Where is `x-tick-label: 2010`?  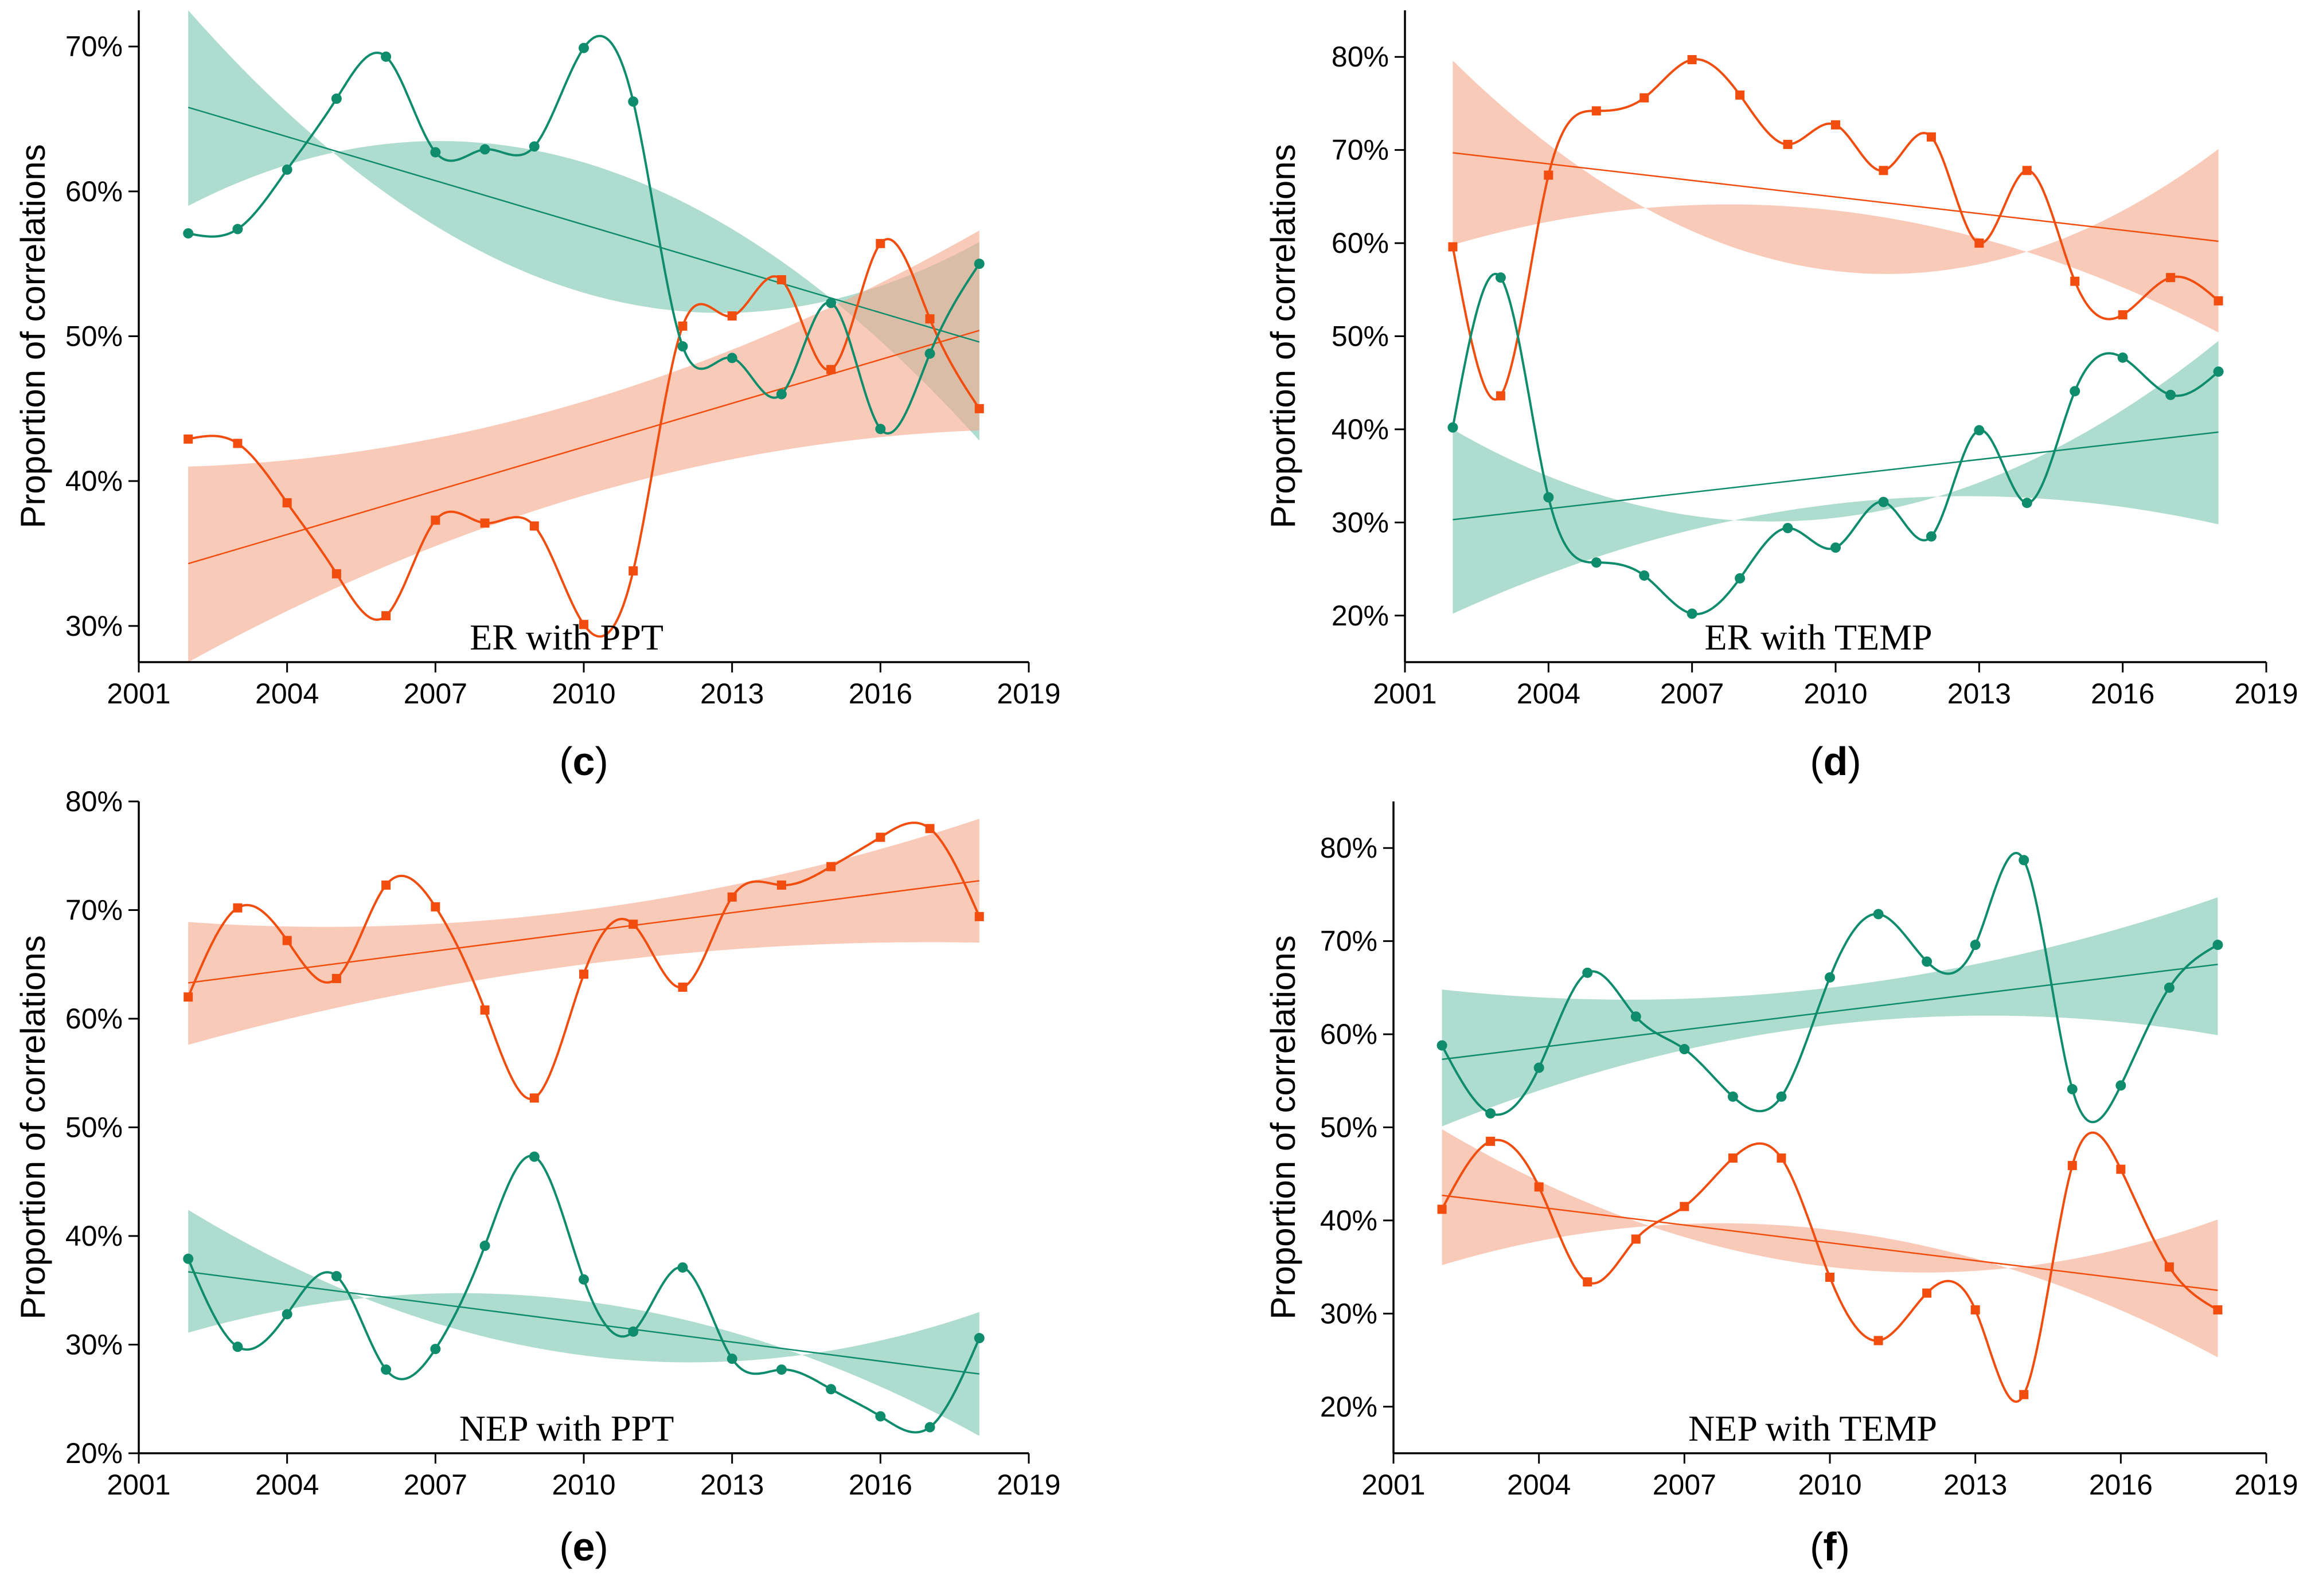 x-tick-label: 2010 is located at coordinates (1835, 694).